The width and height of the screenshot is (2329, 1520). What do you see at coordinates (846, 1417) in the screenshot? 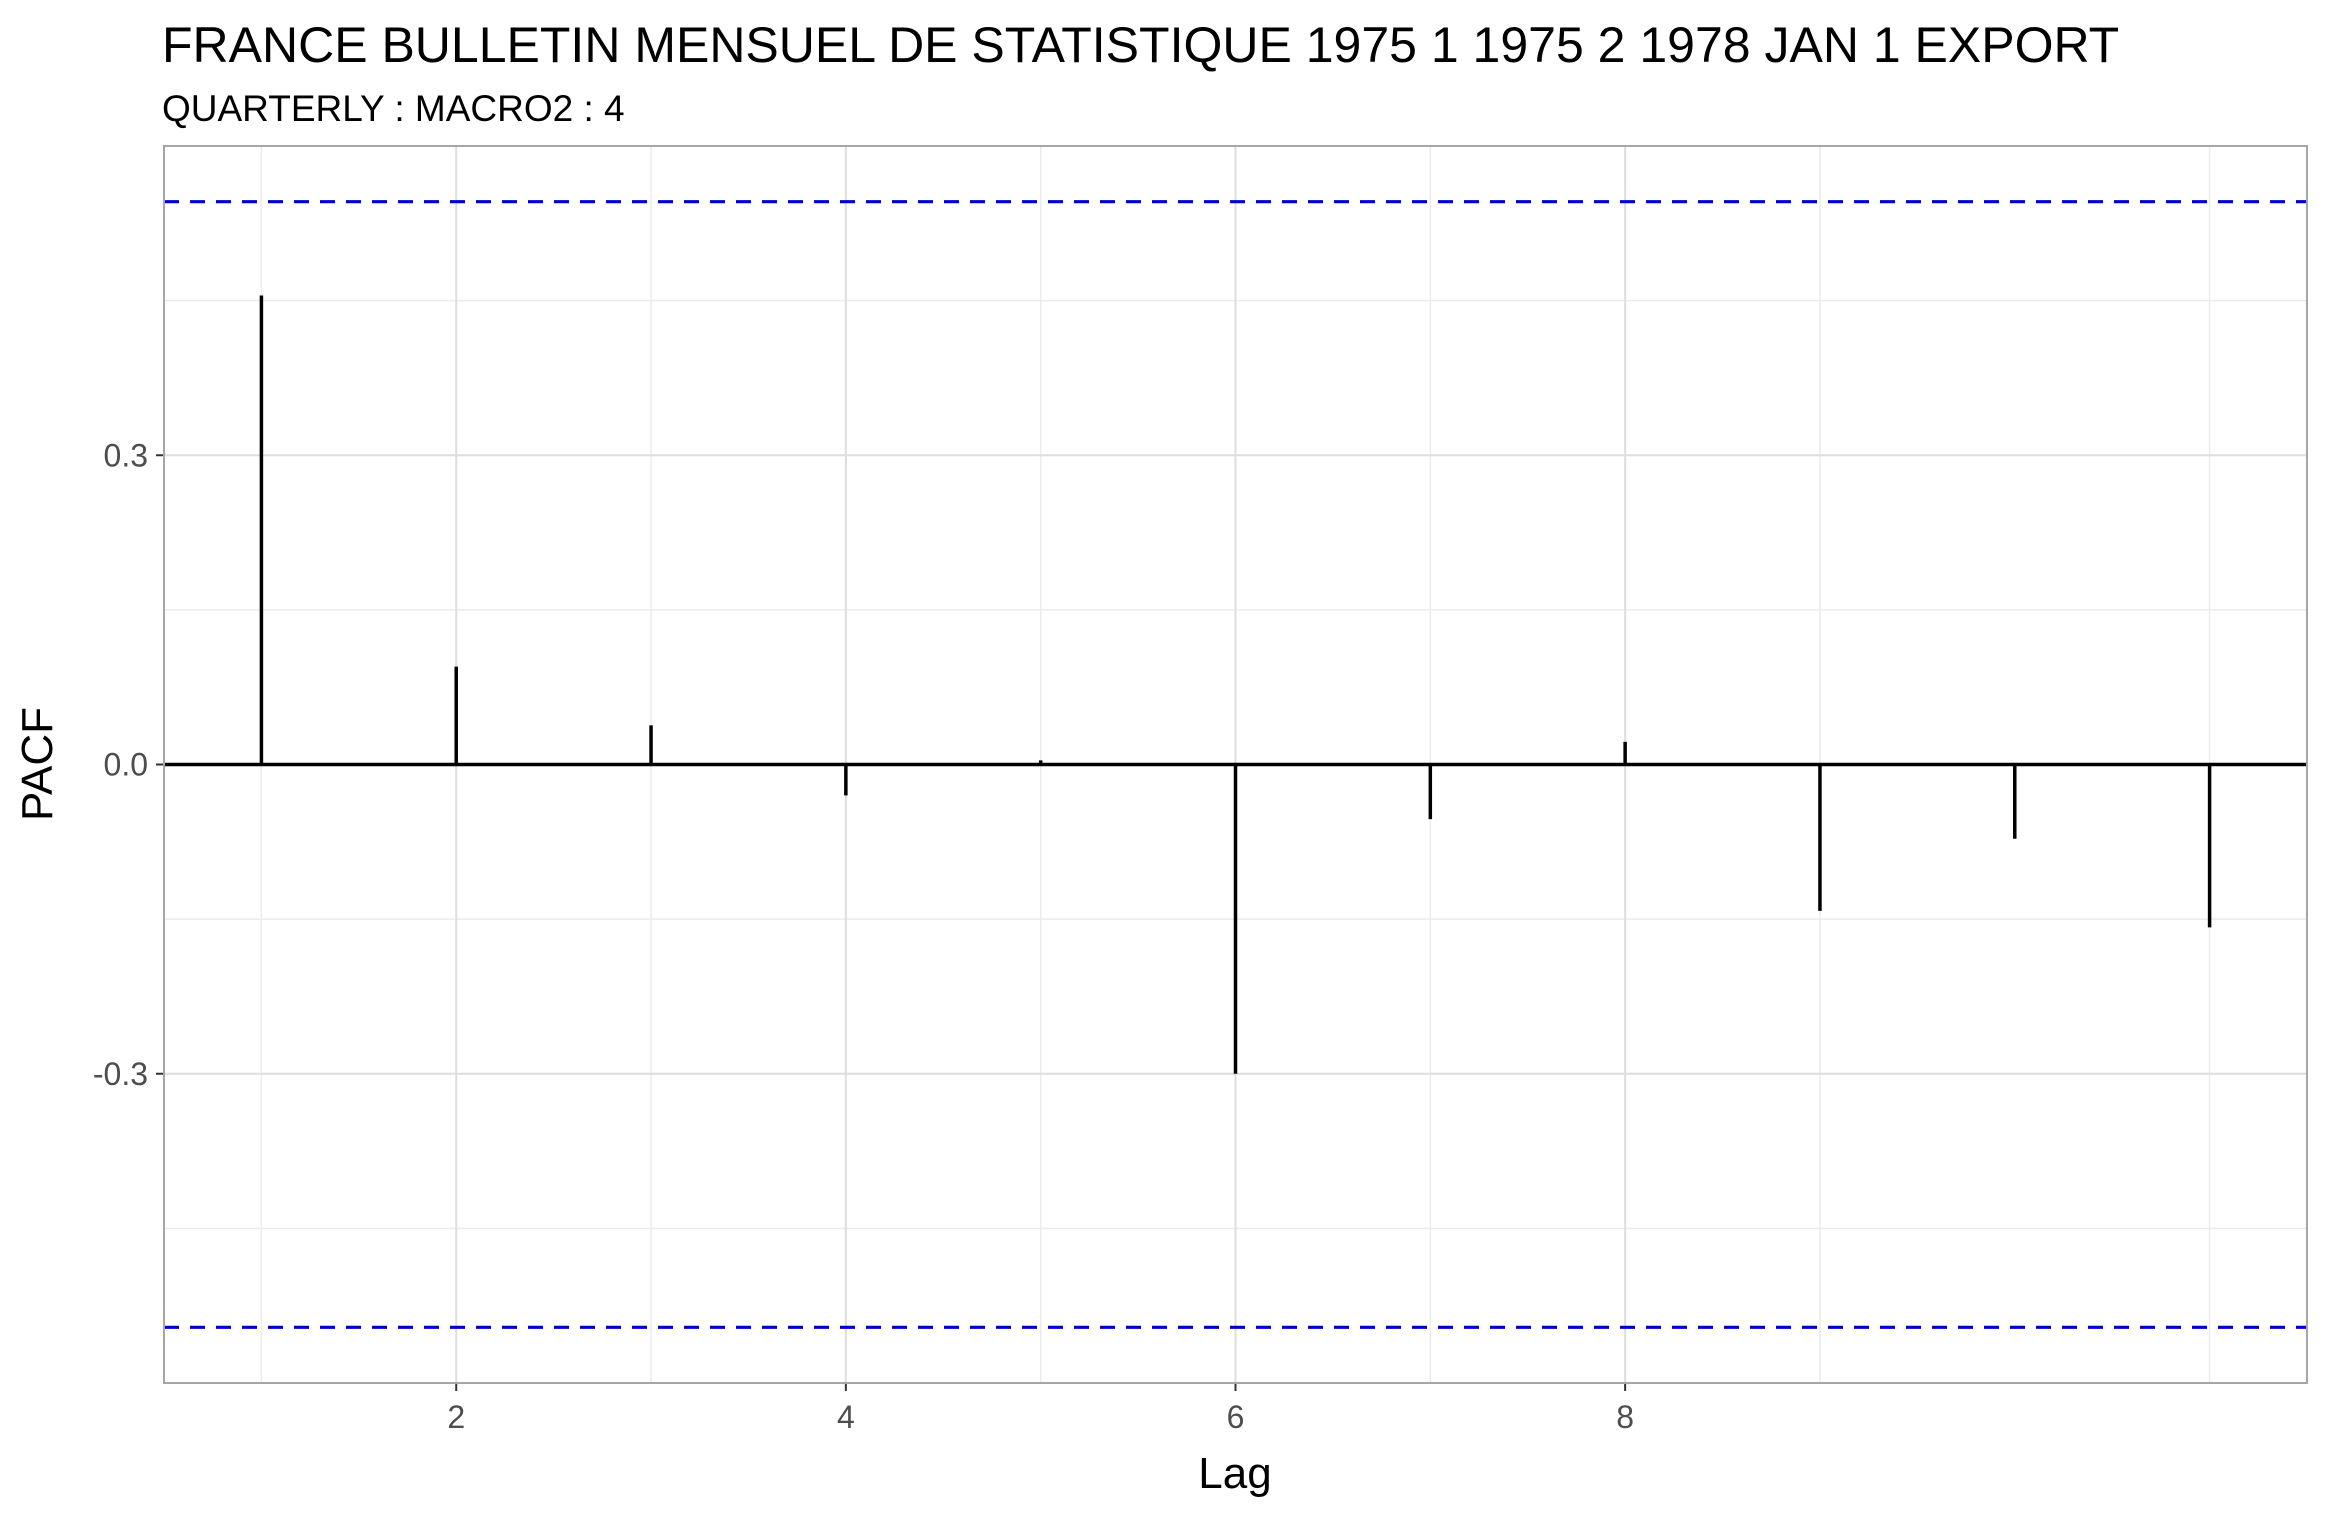
I see `x-tick-label-1: 4` at bounding box center [846, 1417].